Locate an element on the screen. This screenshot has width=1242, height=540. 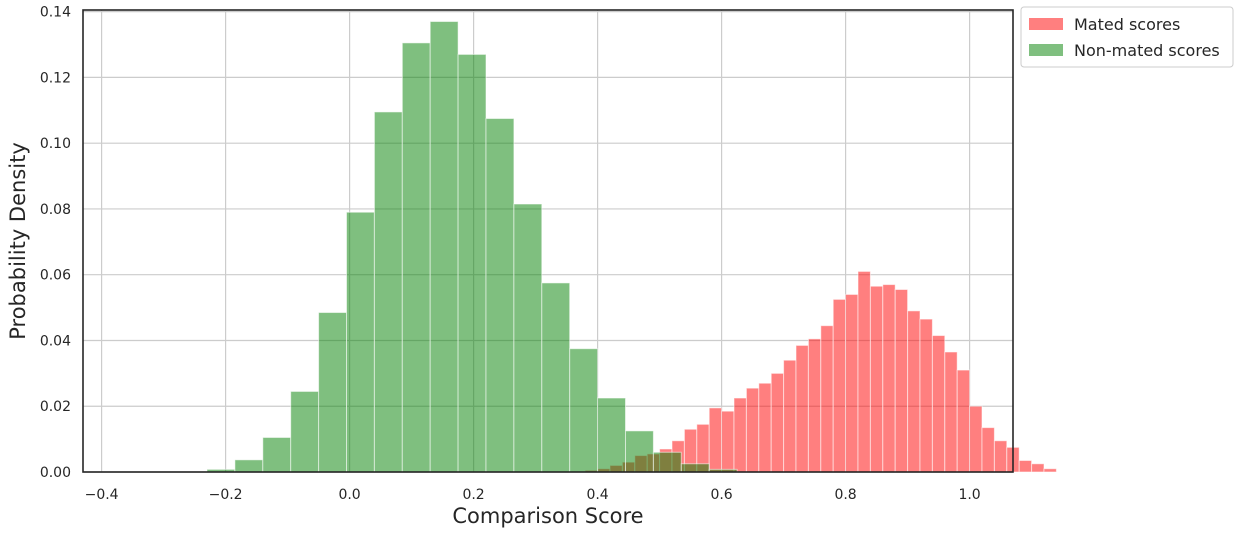
x-tick-label: 0.4 is located at coordinates (597, 495).